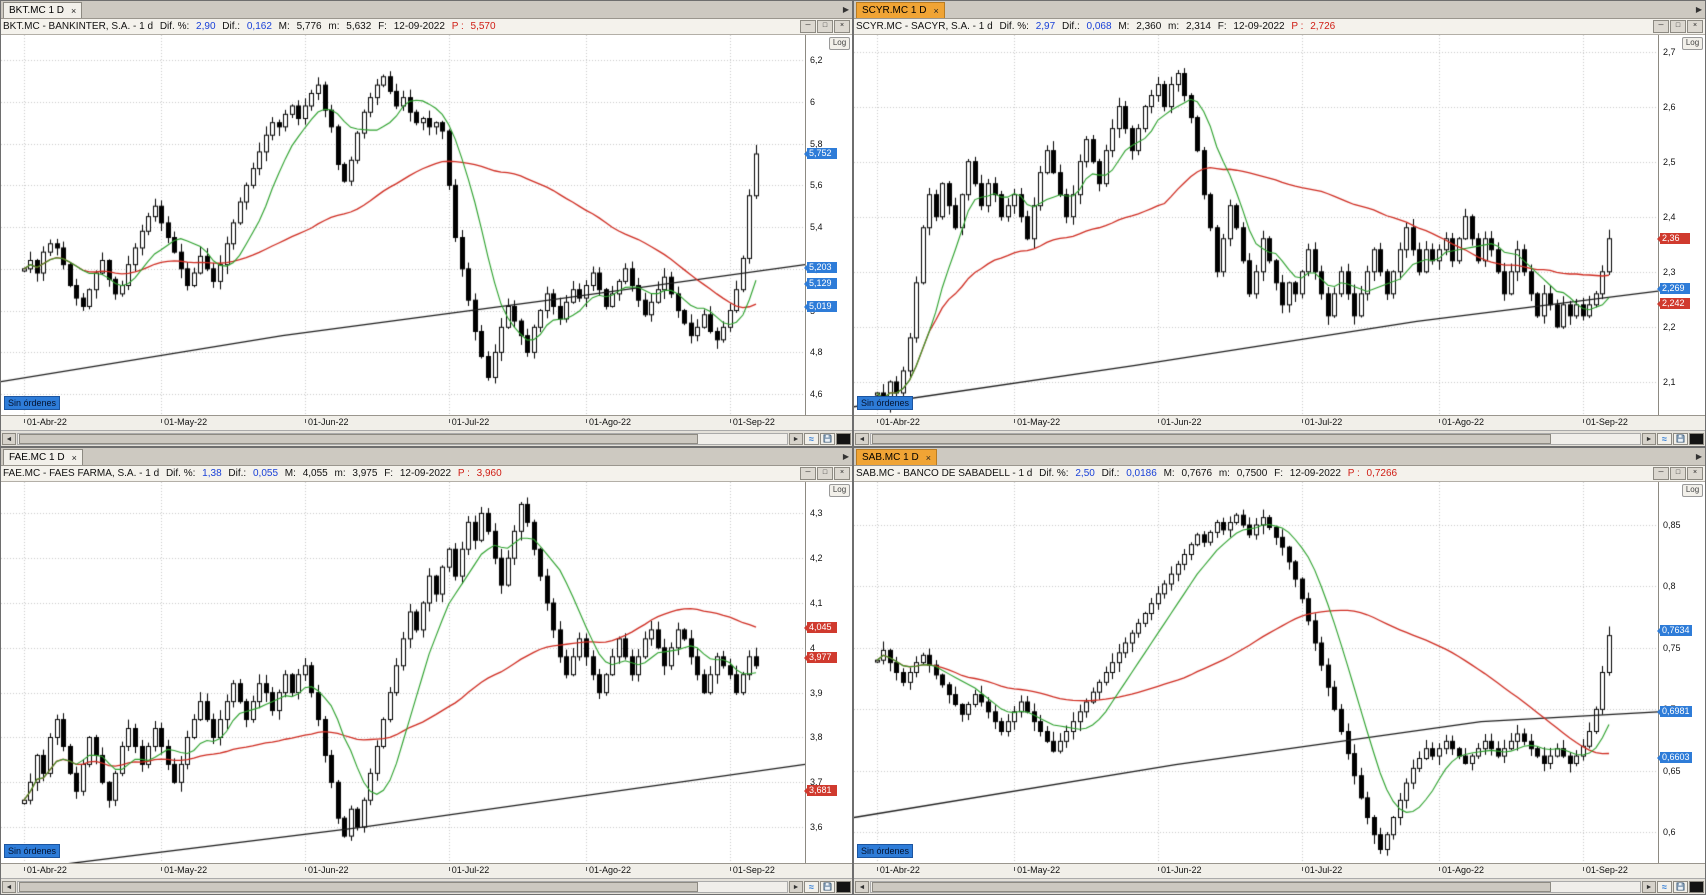 The height and width of the screenshot is (895, 1706). What do you see at coordinates (1669, 326) in the screenshot?
I see `price-tick-label: 2,2` at bounding box center [1669, 326].